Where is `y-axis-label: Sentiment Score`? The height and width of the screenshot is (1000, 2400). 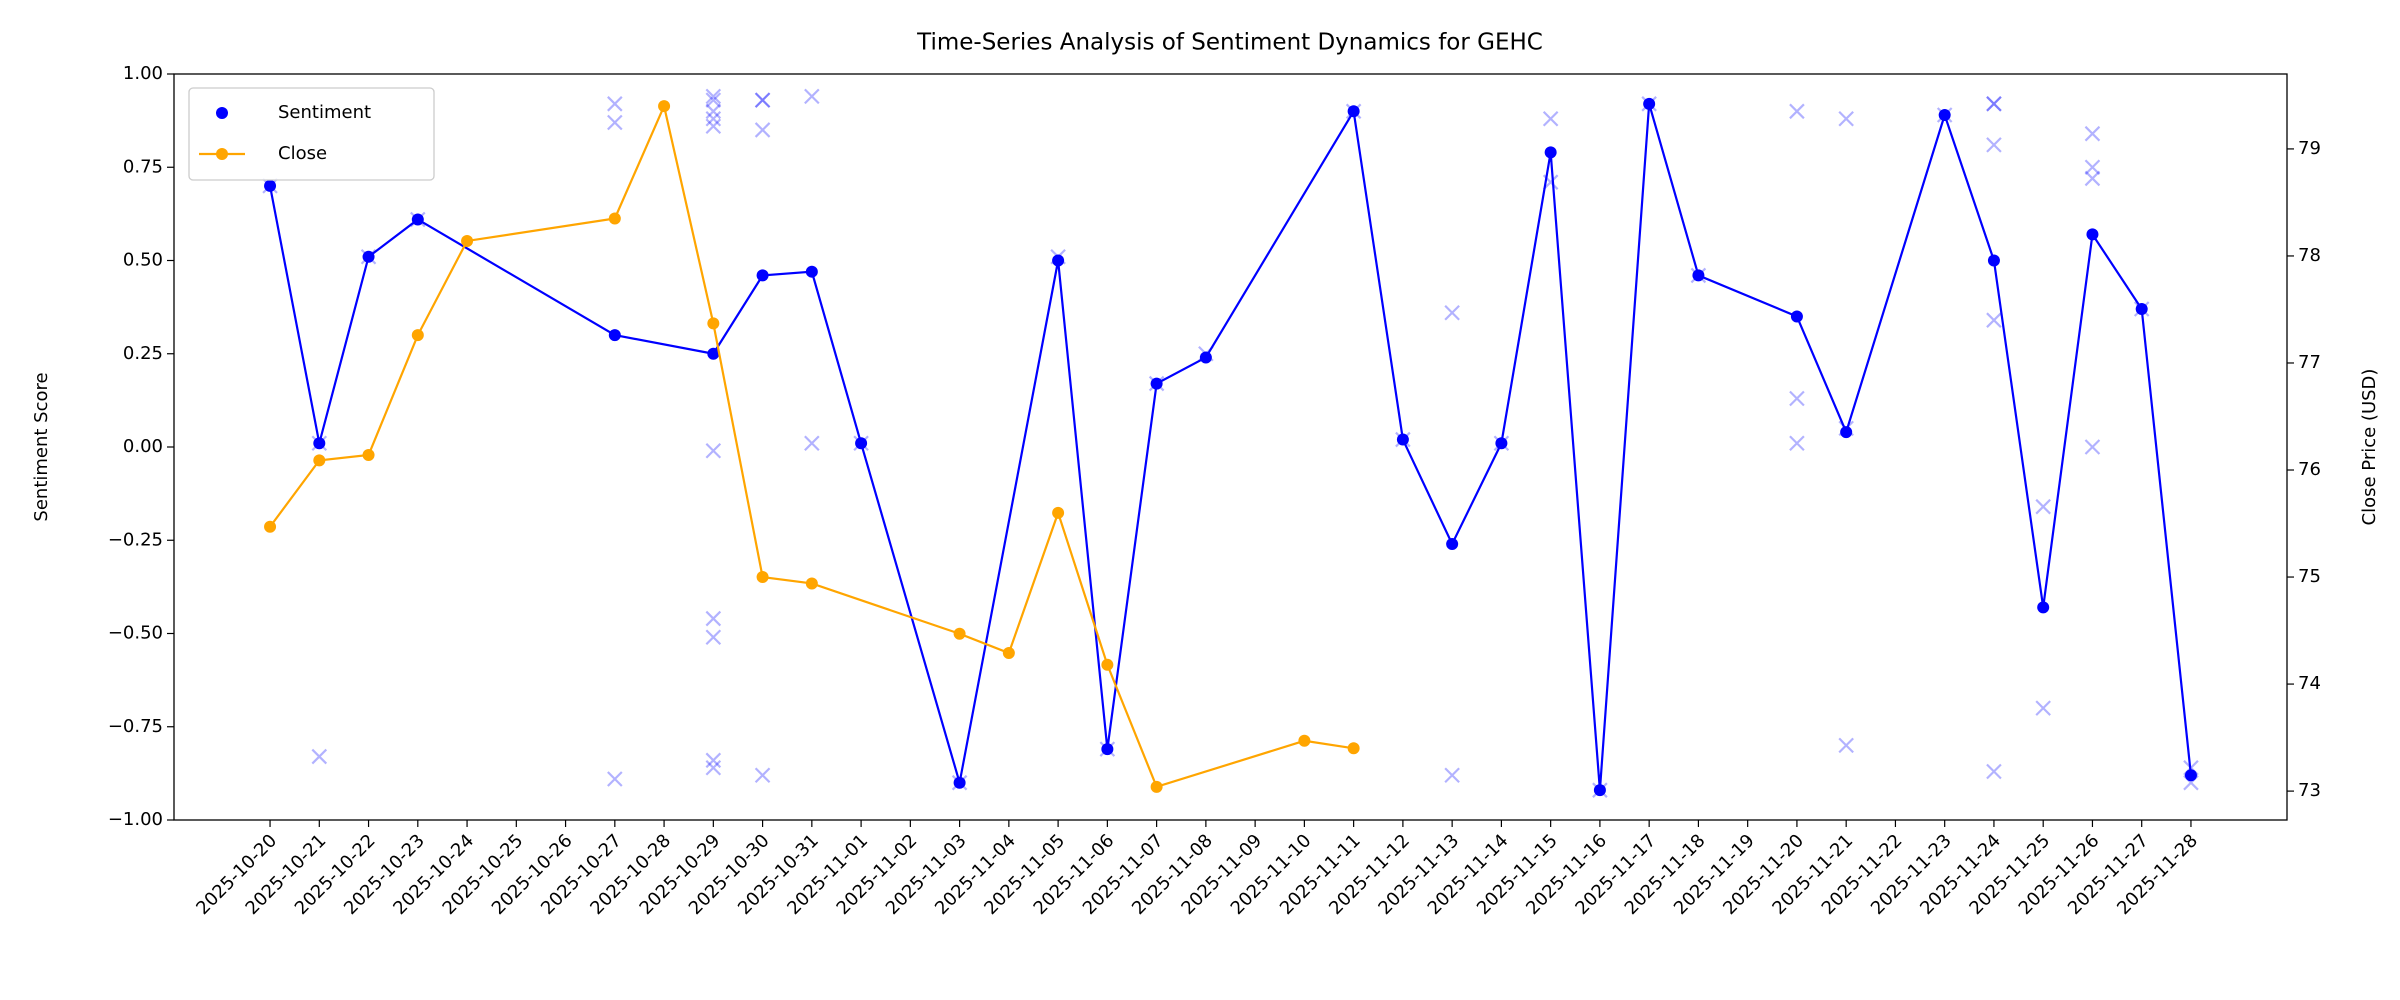 y-axis-label: Sentiment Score is located at coordinates (41, 446).